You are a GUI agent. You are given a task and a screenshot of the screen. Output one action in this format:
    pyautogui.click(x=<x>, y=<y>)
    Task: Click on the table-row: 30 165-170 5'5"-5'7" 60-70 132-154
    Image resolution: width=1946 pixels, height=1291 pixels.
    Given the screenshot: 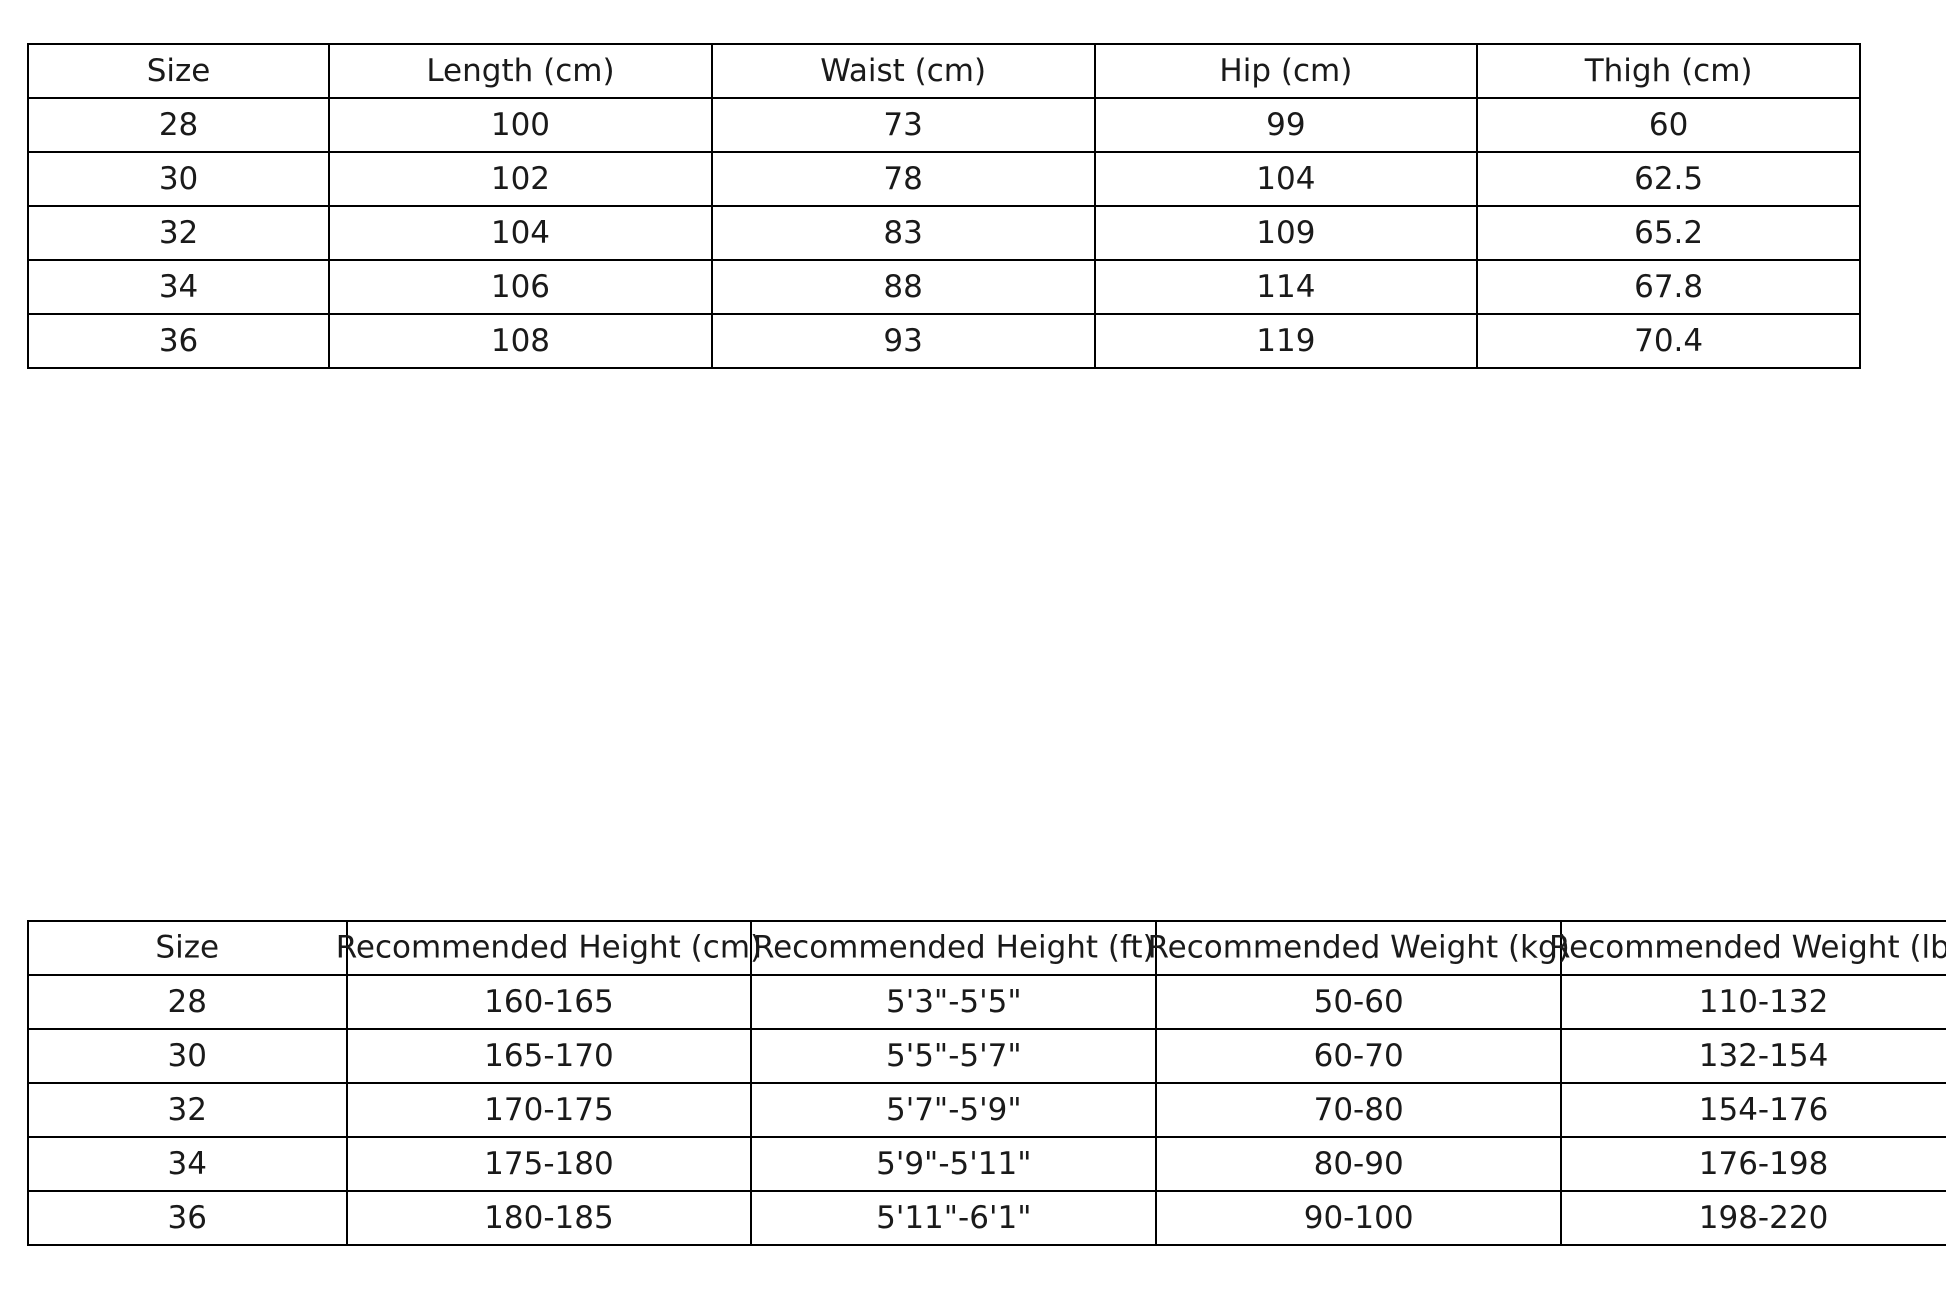 What is the action you would take?
    pyautogui.click(x=986, y=1056)
    